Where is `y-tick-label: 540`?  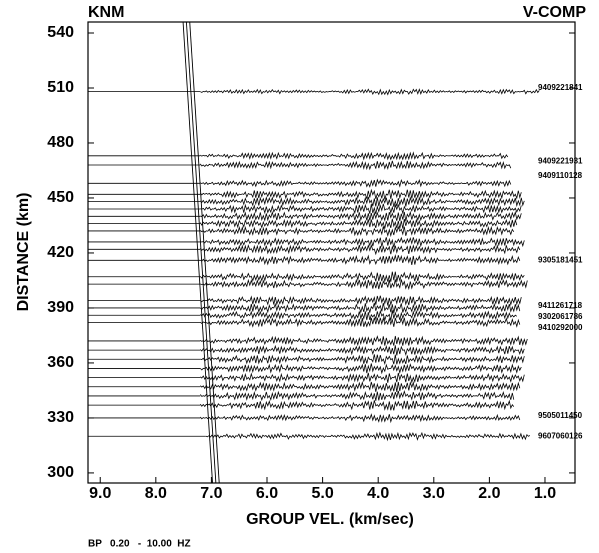 y-tick-label: 540 is located at coordinates (60, 32).